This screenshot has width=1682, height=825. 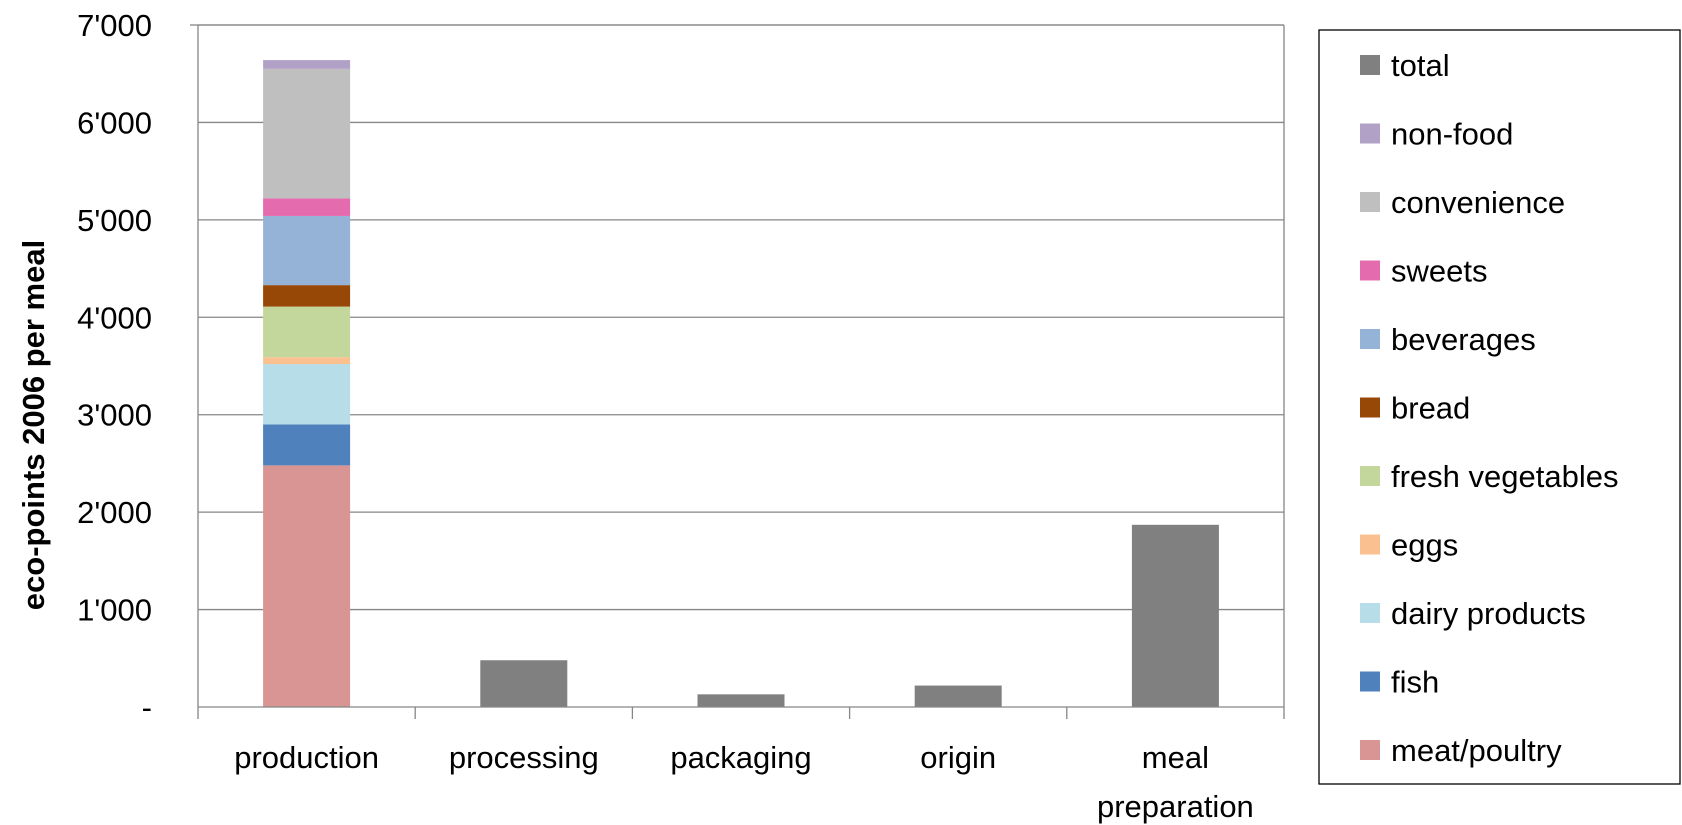 I want to click on legend-label: meat/poultry, so click(x=1476, y=750).